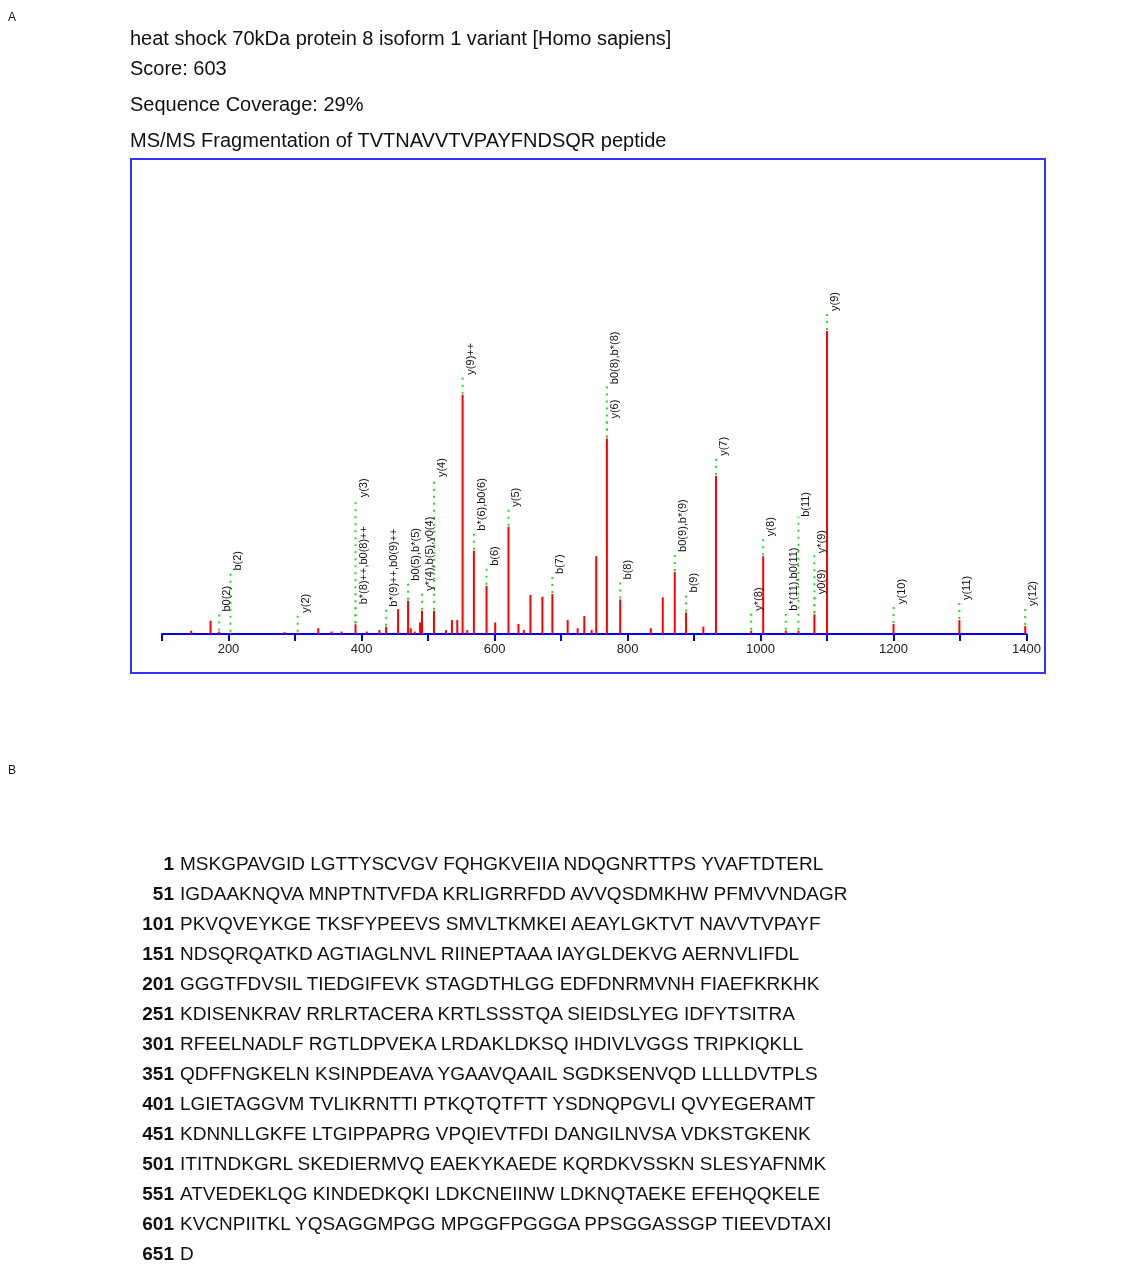 The image size is (1134, 1266). Describe the element at coordinates (362, 488) in the screenshot. I see `annotation: y(3)` at that location.